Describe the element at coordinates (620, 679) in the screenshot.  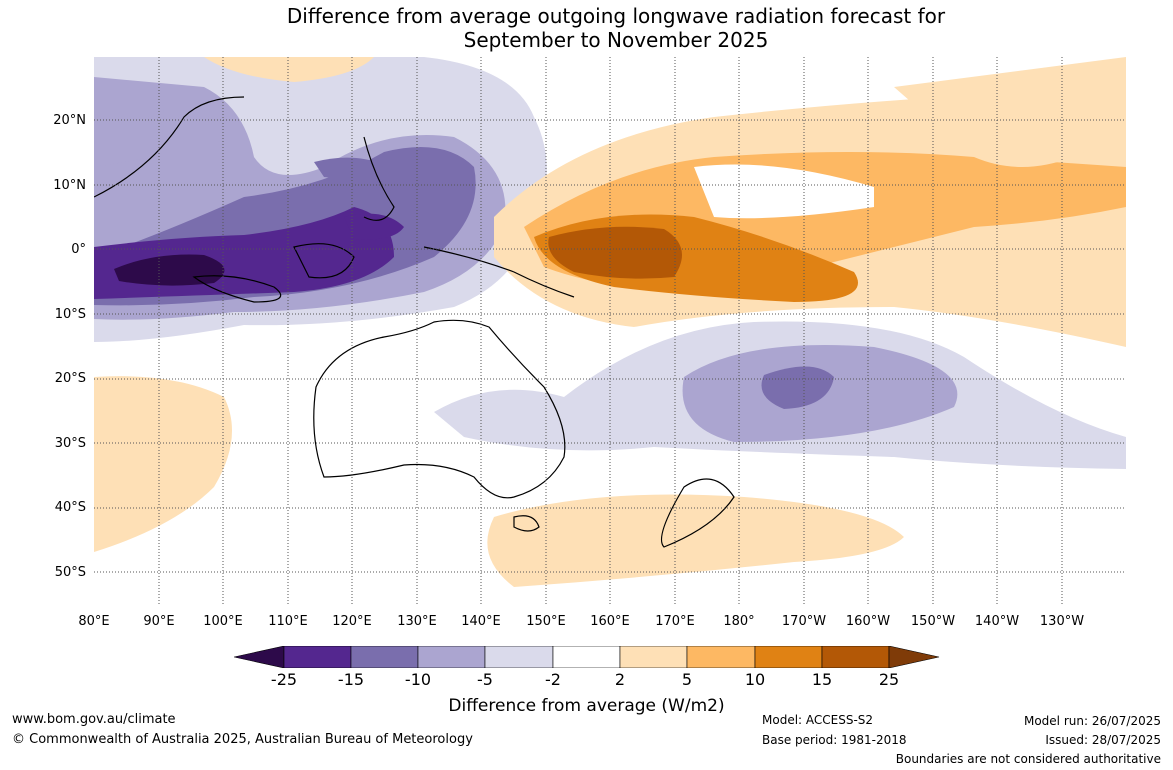
I see `colorbar-tick: 2` at that location.